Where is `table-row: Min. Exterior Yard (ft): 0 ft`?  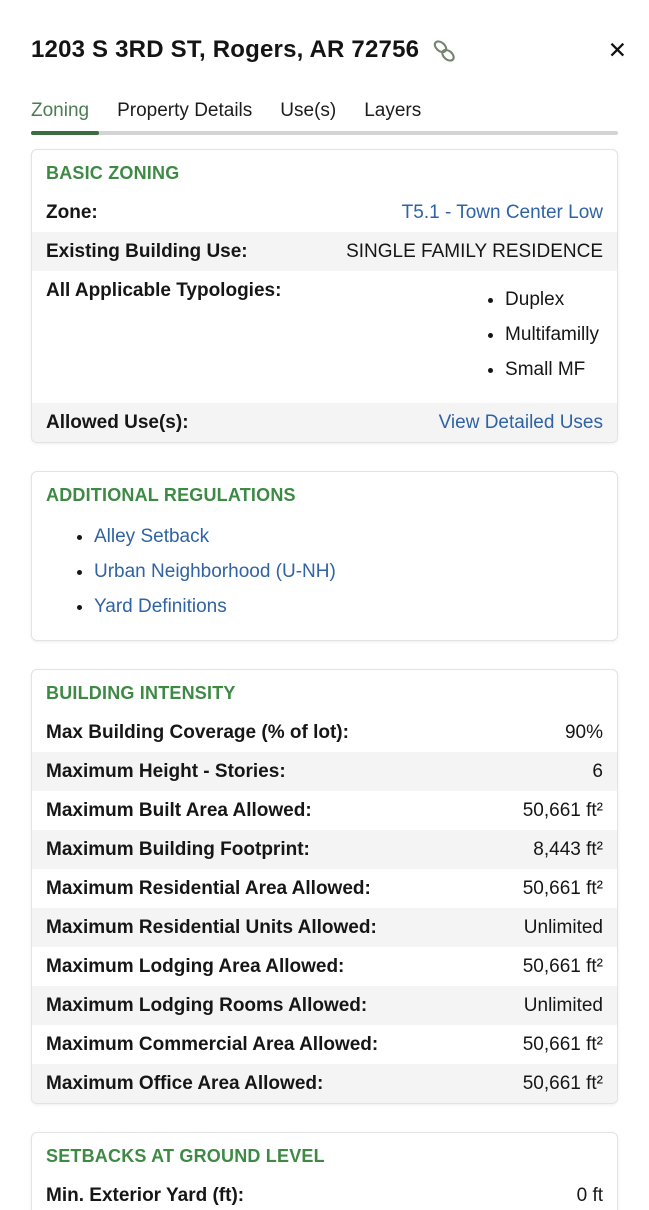
table-row: Min. Exterior Yard (ft): 0 ft is located at coordinates (324, 1193).